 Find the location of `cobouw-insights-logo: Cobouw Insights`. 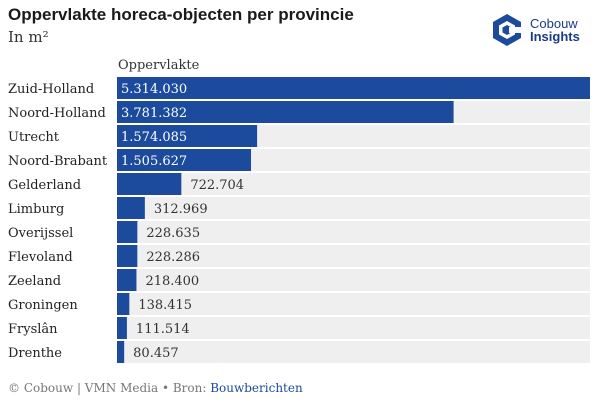

cobouw-insights-logo: Cobouw Insights is located at coordinates (544, 30).